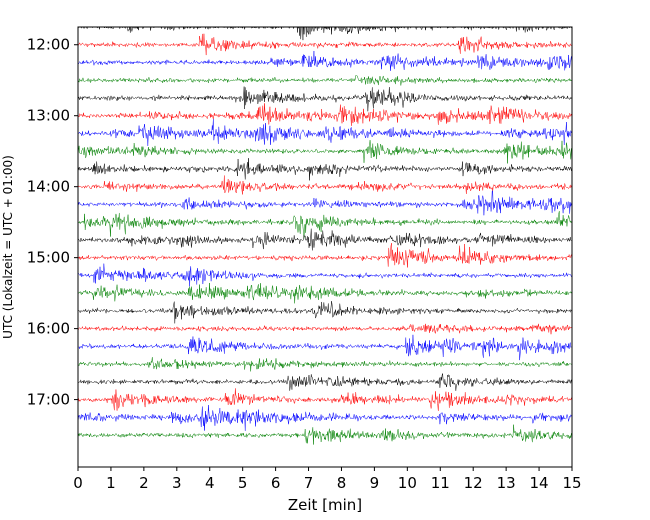  What do you see at coordinates (325, 505) in the screenshot?
I see `x-axis-label: Zeit [min]` at bounding box center [325, 505].